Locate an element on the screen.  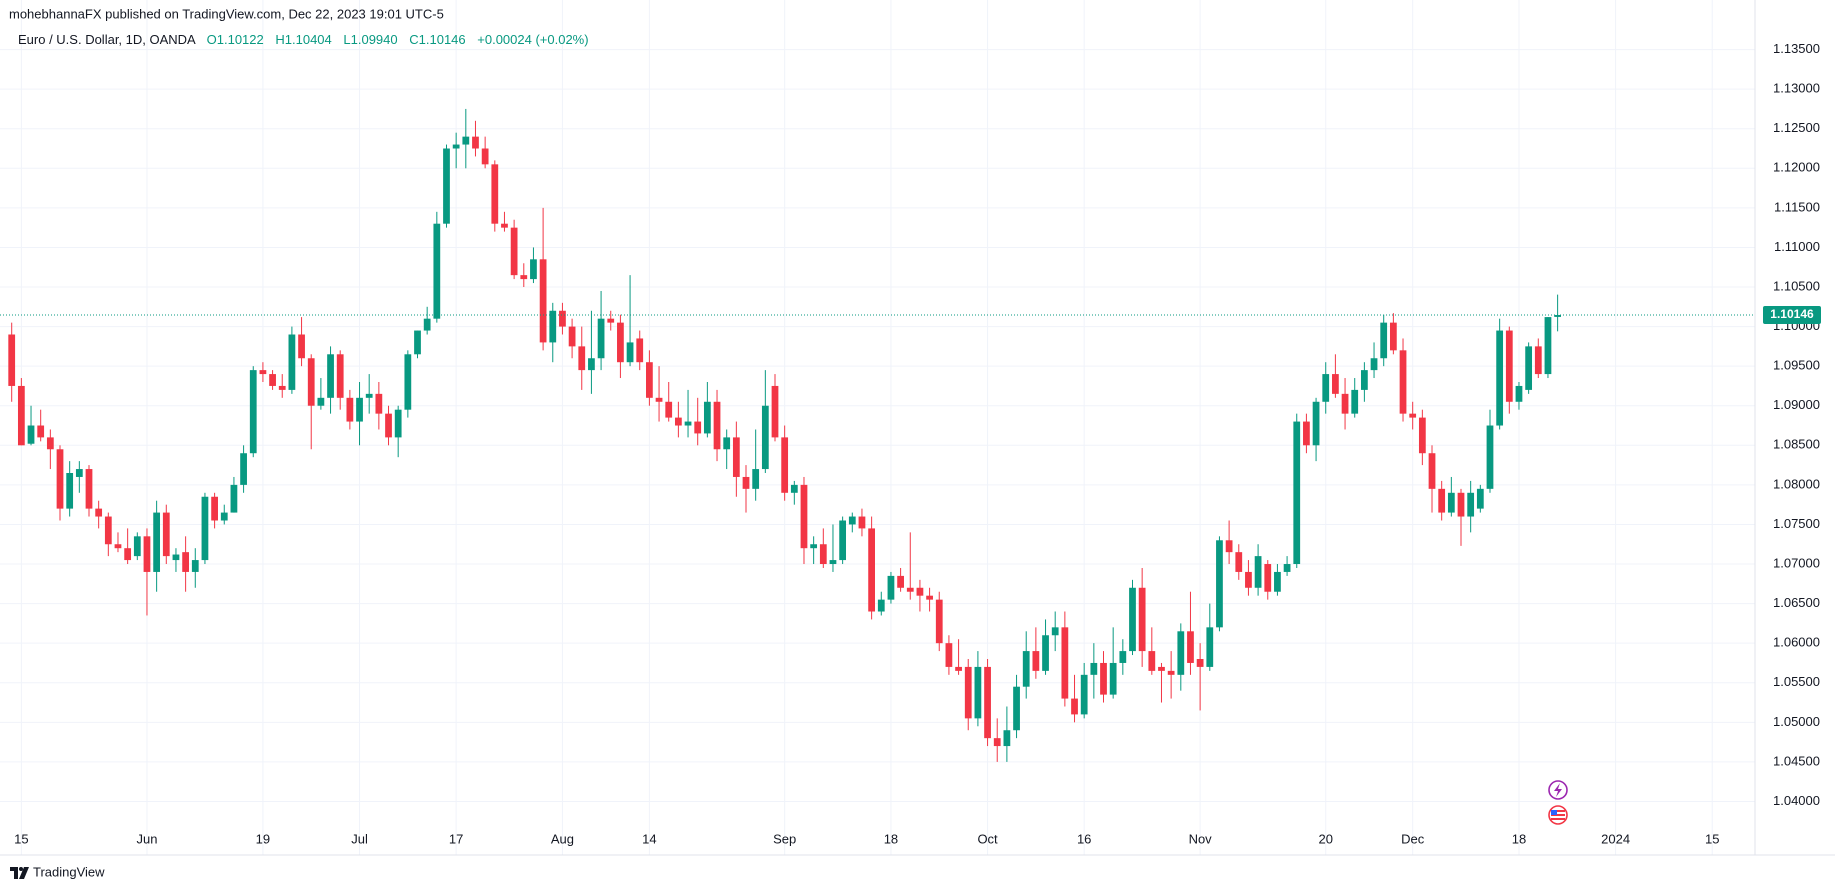
x-tick-label: 20 is located at coordinates (1325, 838).